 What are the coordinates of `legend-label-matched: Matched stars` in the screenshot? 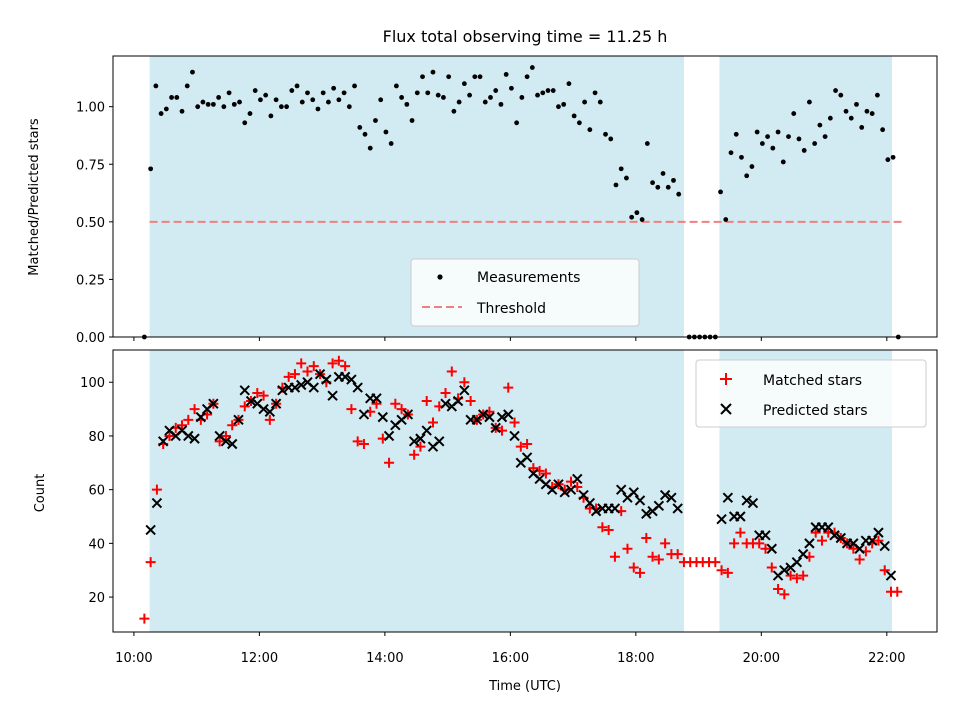 It's located at (812, 381).